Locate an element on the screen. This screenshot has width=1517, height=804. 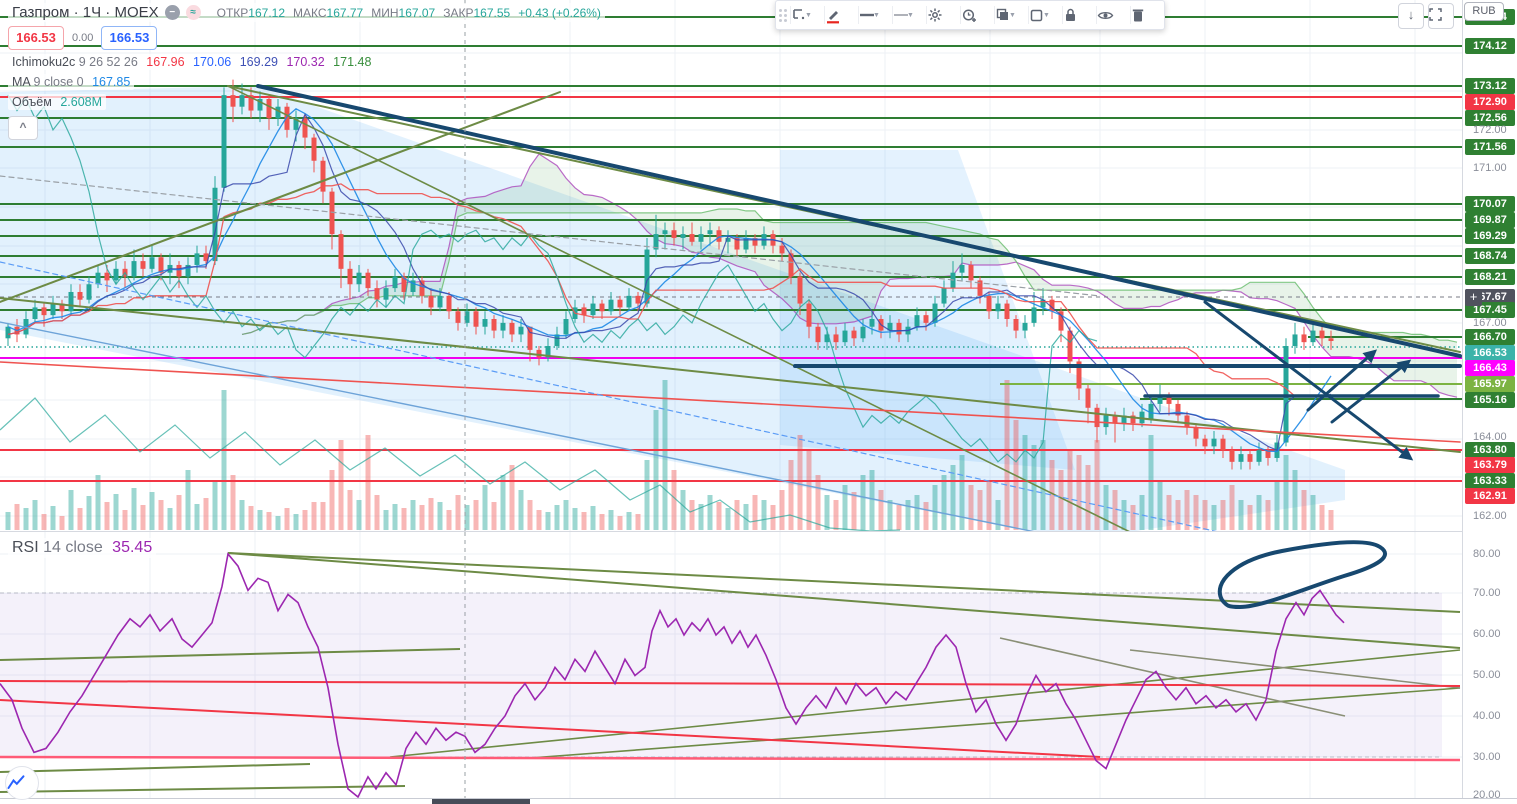
fullscreen-button is located at coordinates (1441, 16).